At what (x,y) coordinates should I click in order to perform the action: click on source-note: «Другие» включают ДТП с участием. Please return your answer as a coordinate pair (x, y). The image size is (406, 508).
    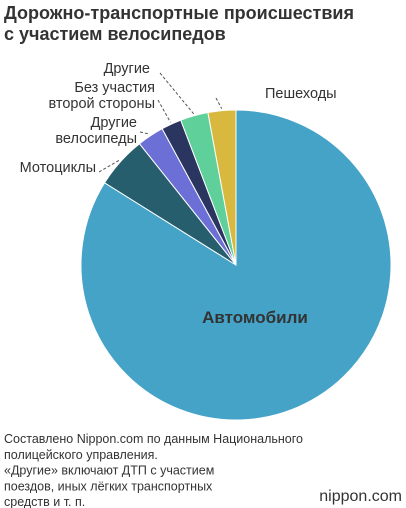
    Looking at the image, I should click on (109, 471).